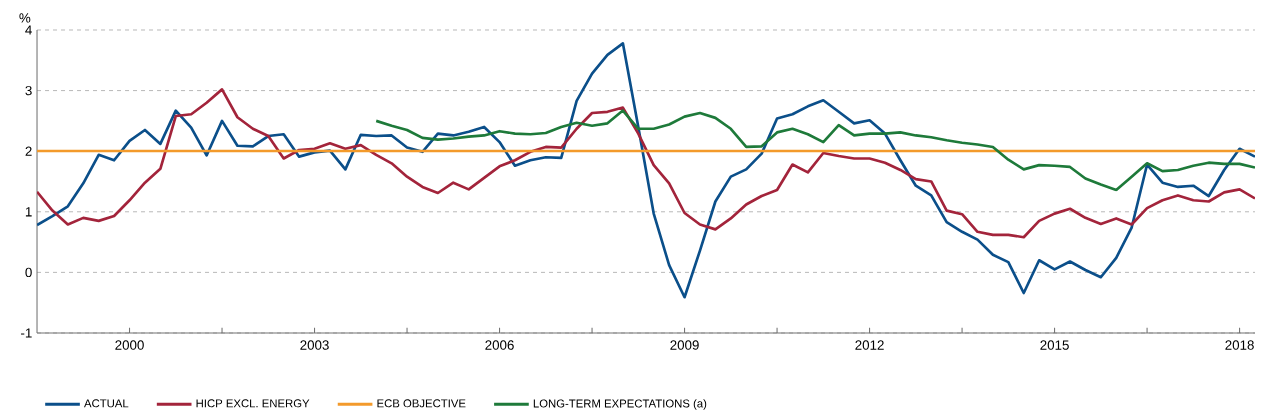 The height and width of the screenshot is (420, 1266). Describe the element at coordinates (28, 272) in the screenshot. I see `y-tick-label: 0` at that location.